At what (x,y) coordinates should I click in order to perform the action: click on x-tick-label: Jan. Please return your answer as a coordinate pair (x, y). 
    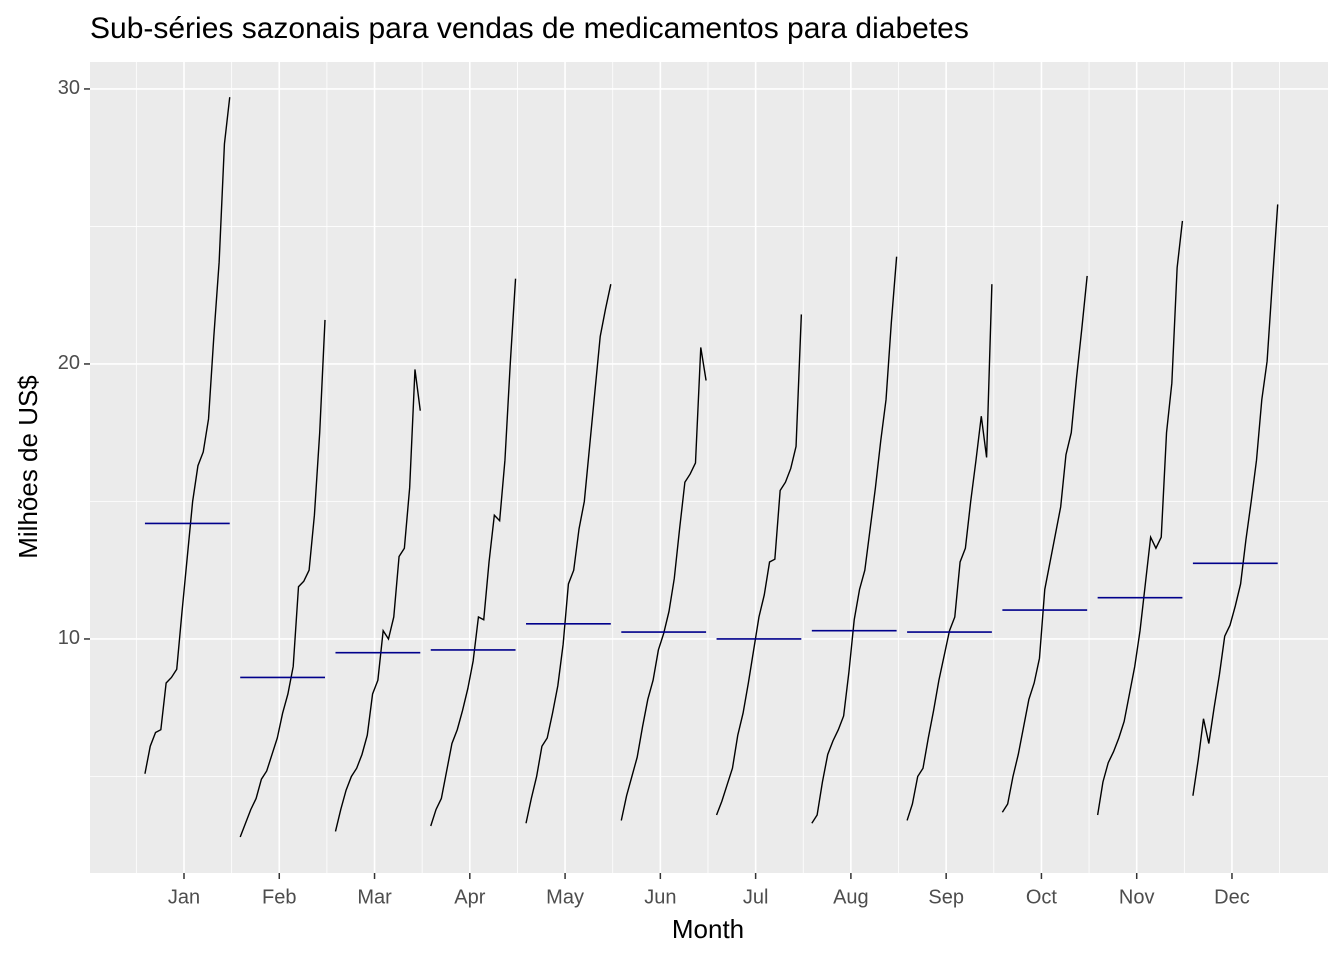
    Looking at the image, I should click on (184, 897).